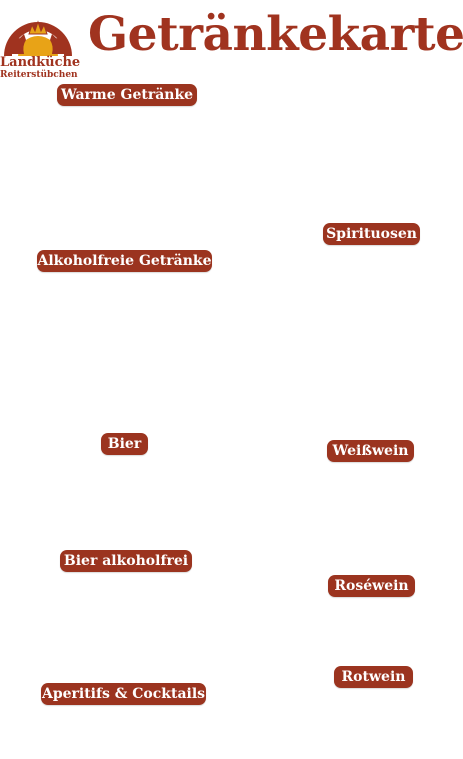 The height and width of the screenshot is (759, 463). Describe the element at coordinates (370, 451) in the screenshot. I see `category-weisswein-button: Weißwein` at that location.